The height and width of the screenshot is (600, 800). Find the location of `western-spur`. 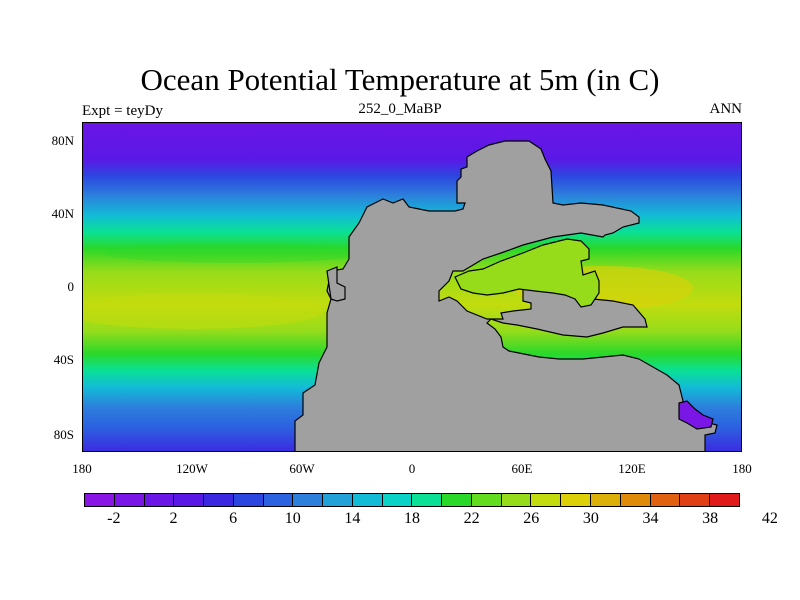

western-spur is located at coordinates (336, 284).